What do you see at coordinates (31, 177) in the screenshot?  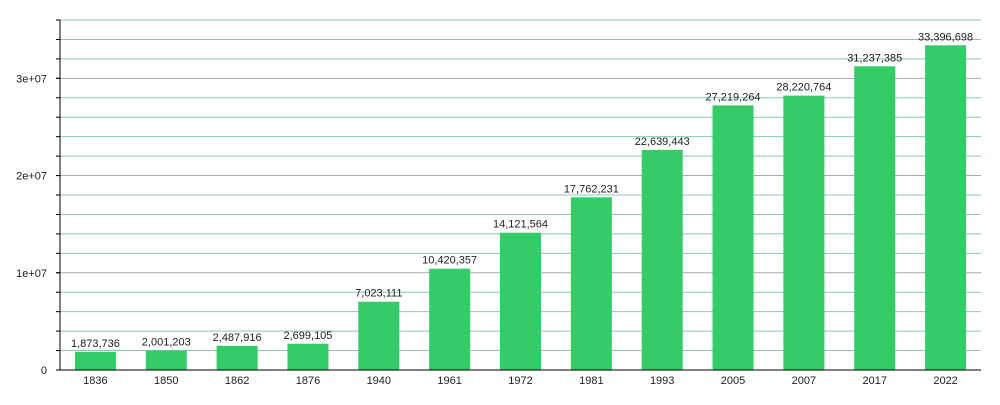 I see `y-tick-label: 2e+07` at bounding box center [31, 177].